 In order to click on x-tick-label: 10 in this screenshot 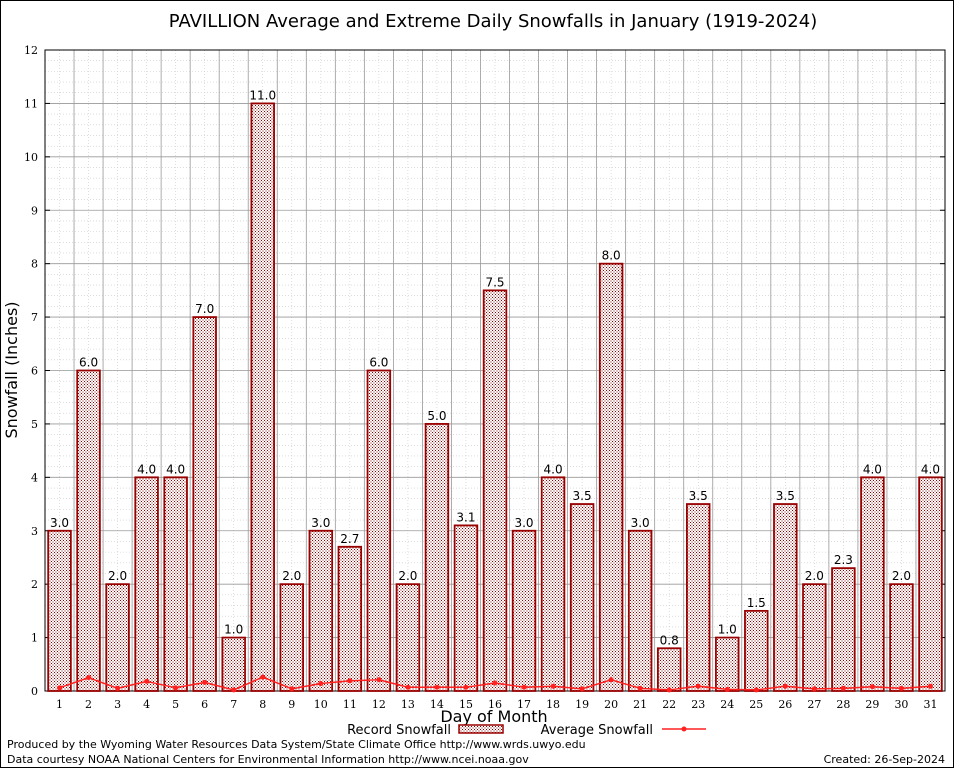, I will do `click(321, 704)`.